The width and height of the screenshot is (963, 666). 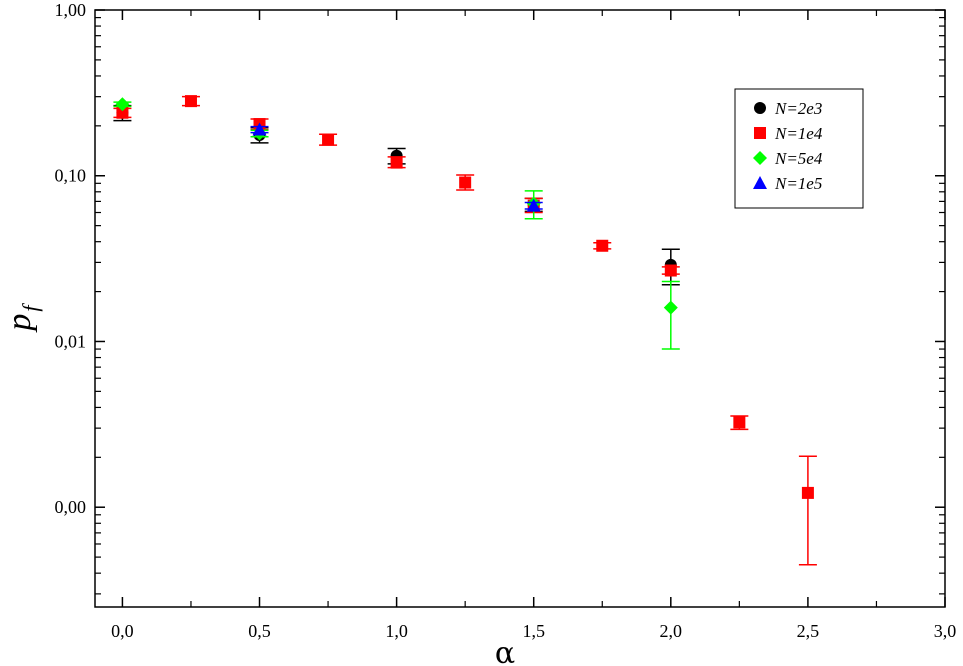 I want to click on y-tick-label: 1,00, so click(x=71, y=10).